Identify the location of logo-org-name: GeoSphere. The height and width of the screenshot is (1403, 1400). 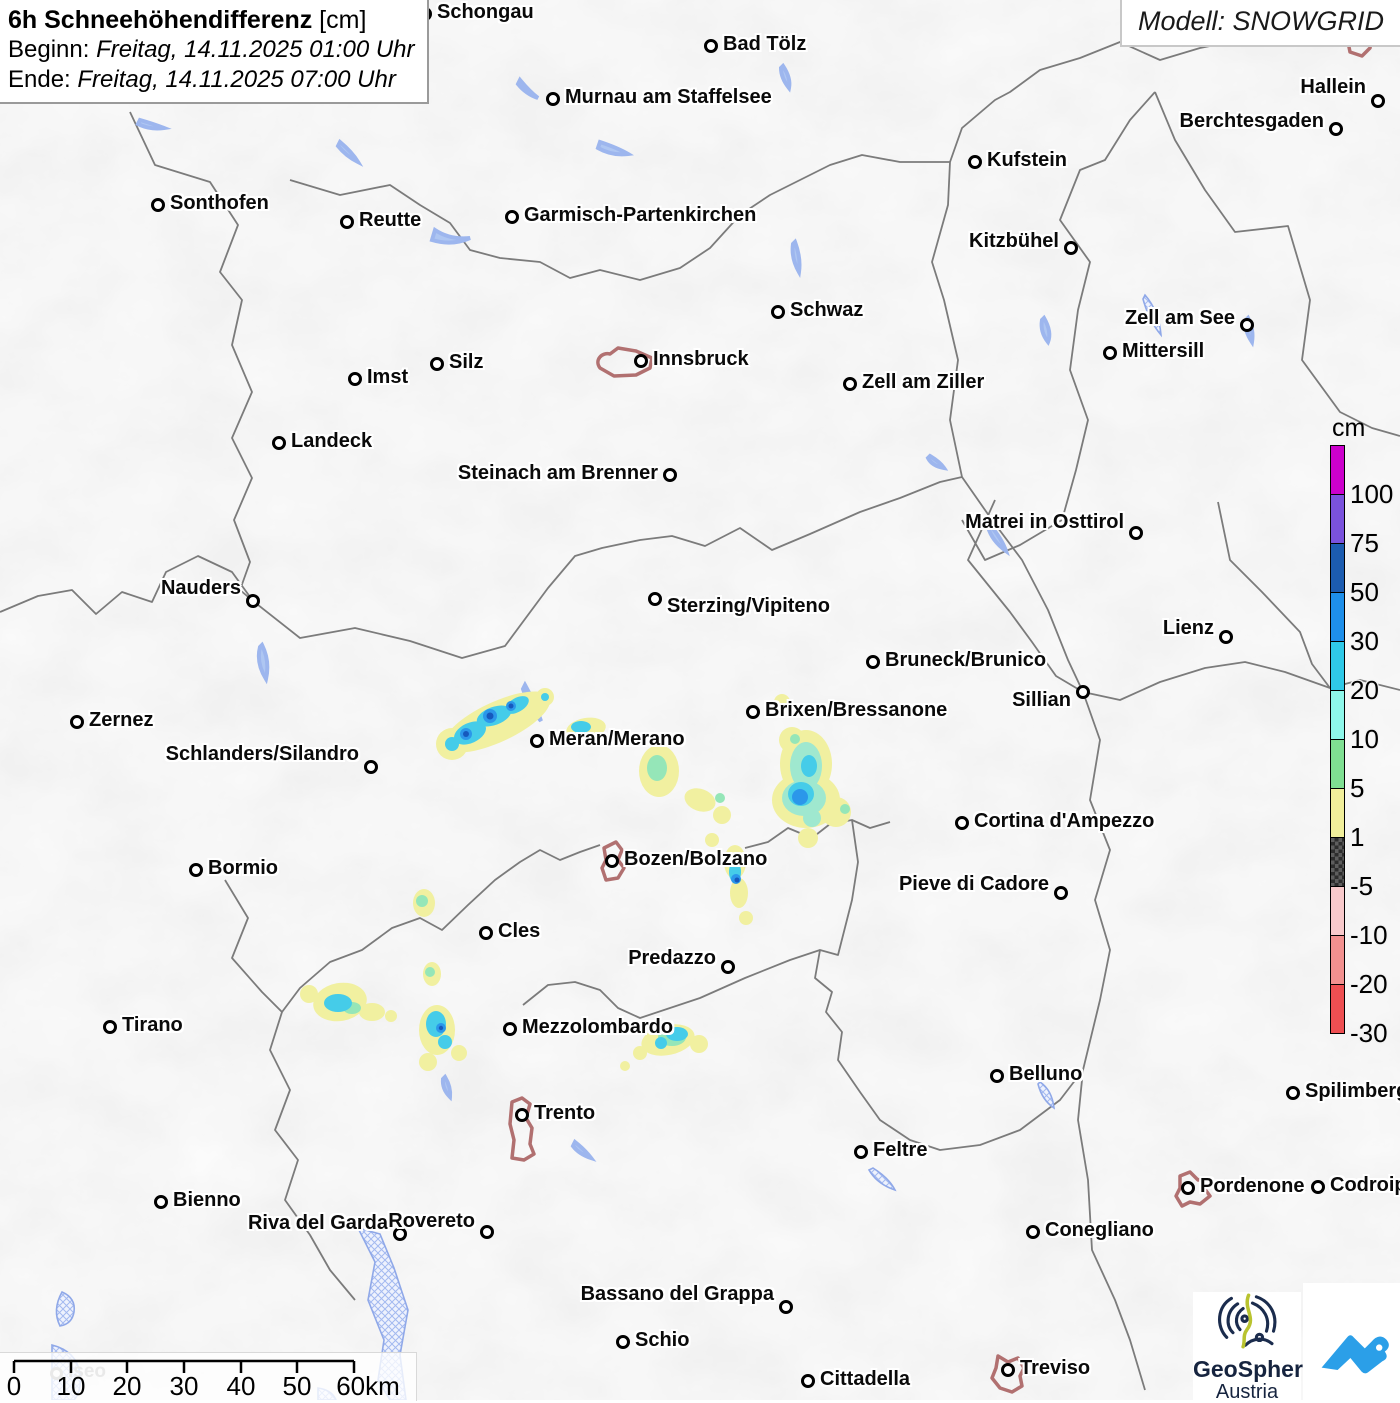
(1254, 1369).